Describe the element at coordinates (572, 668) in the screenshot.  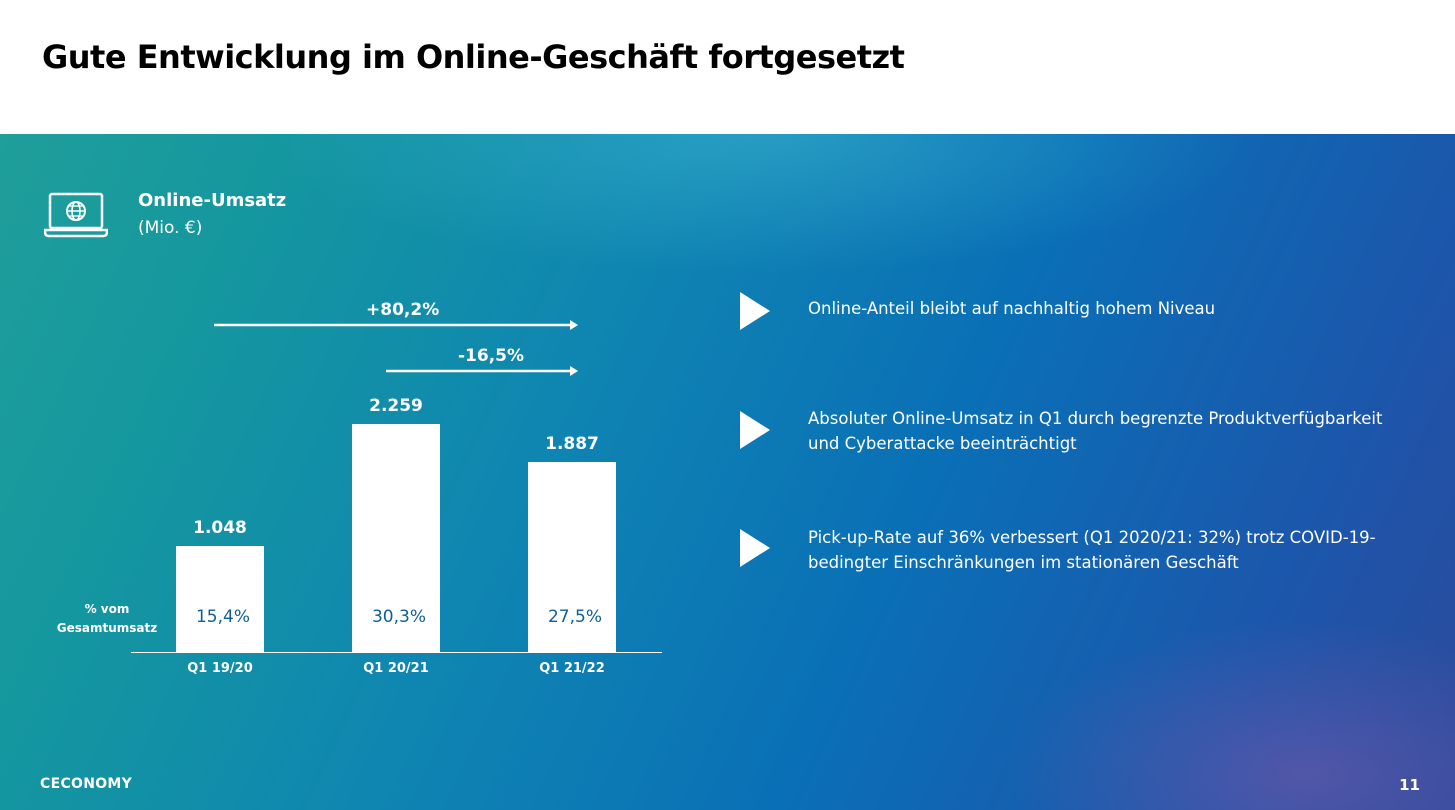
I see `x-tick-label: Q1 21/22` at that location.